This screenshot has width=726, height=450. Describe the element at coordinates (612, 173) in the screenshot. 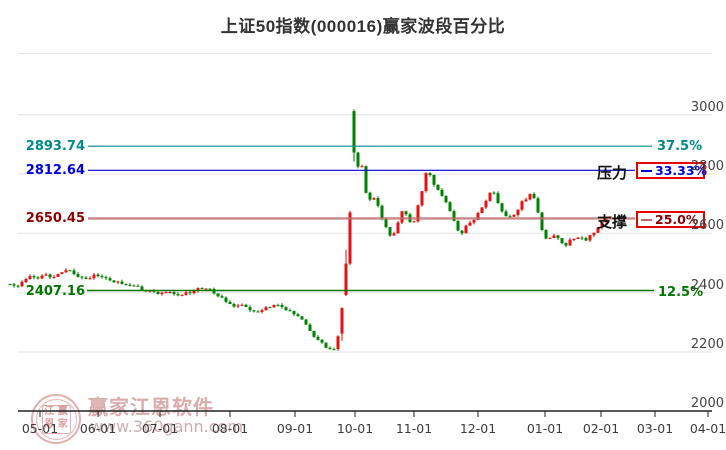

I see `resistance-label: 压力` at that location.